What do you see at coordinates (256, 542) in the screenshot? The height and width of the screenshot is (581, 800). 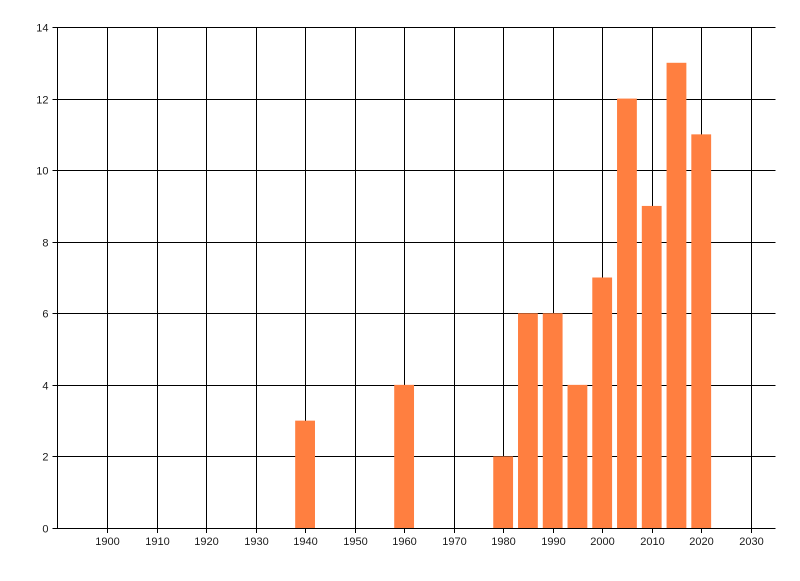 I see `x-tick-label: 1930` at bounding box center [256, 542].